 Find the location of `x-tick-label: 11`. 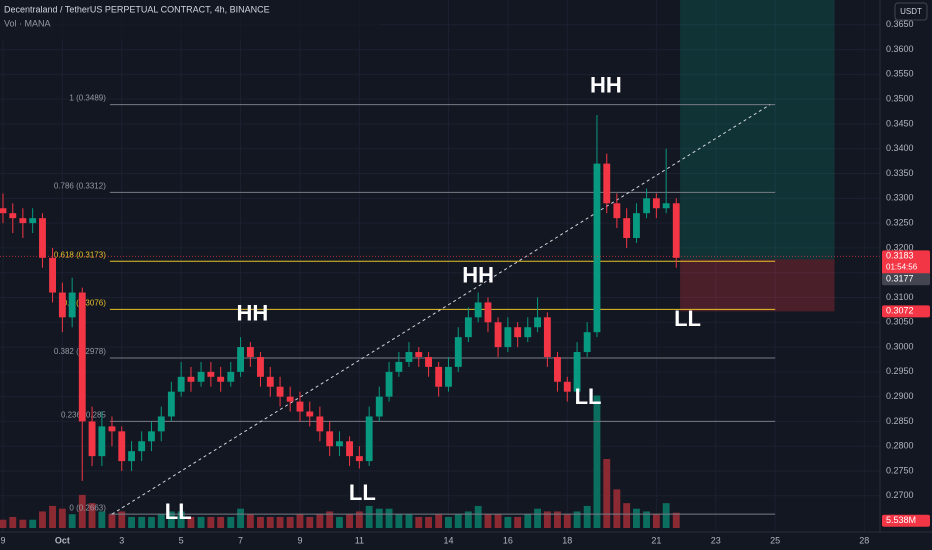

x-tick-label: 11 is located at coordinates (359, 540).